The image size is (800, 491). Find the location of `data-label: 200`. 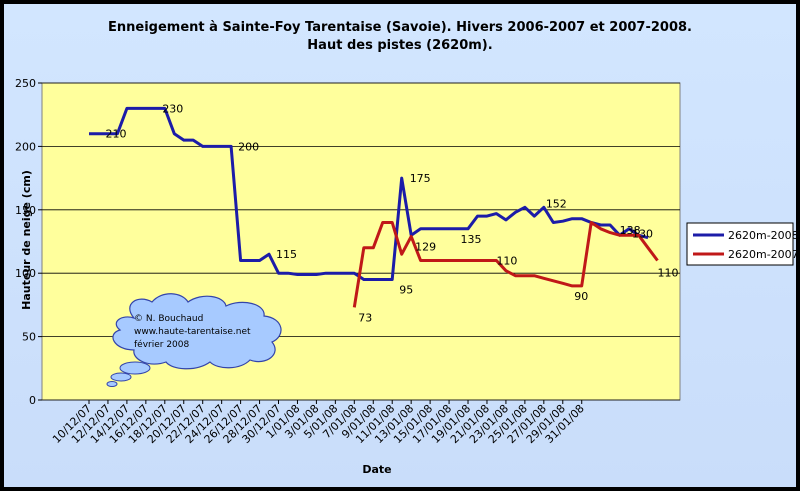

data-label: 200 is located at coordinates (248, 146).